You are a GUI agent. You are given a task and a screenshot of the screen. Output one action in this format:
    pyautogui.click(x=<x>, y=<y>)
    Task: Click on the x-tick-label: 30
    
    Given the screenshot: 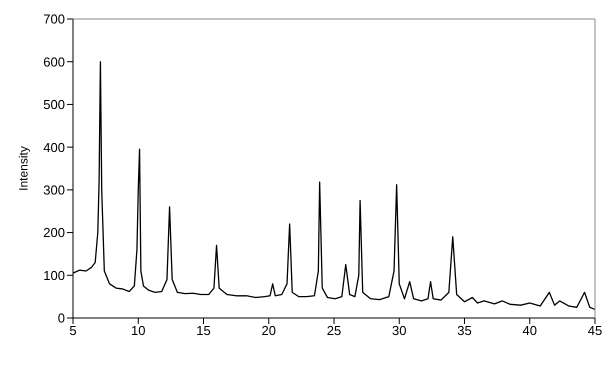 What is the action you would take?
    pyautogui.click(x=399, y=330)
    